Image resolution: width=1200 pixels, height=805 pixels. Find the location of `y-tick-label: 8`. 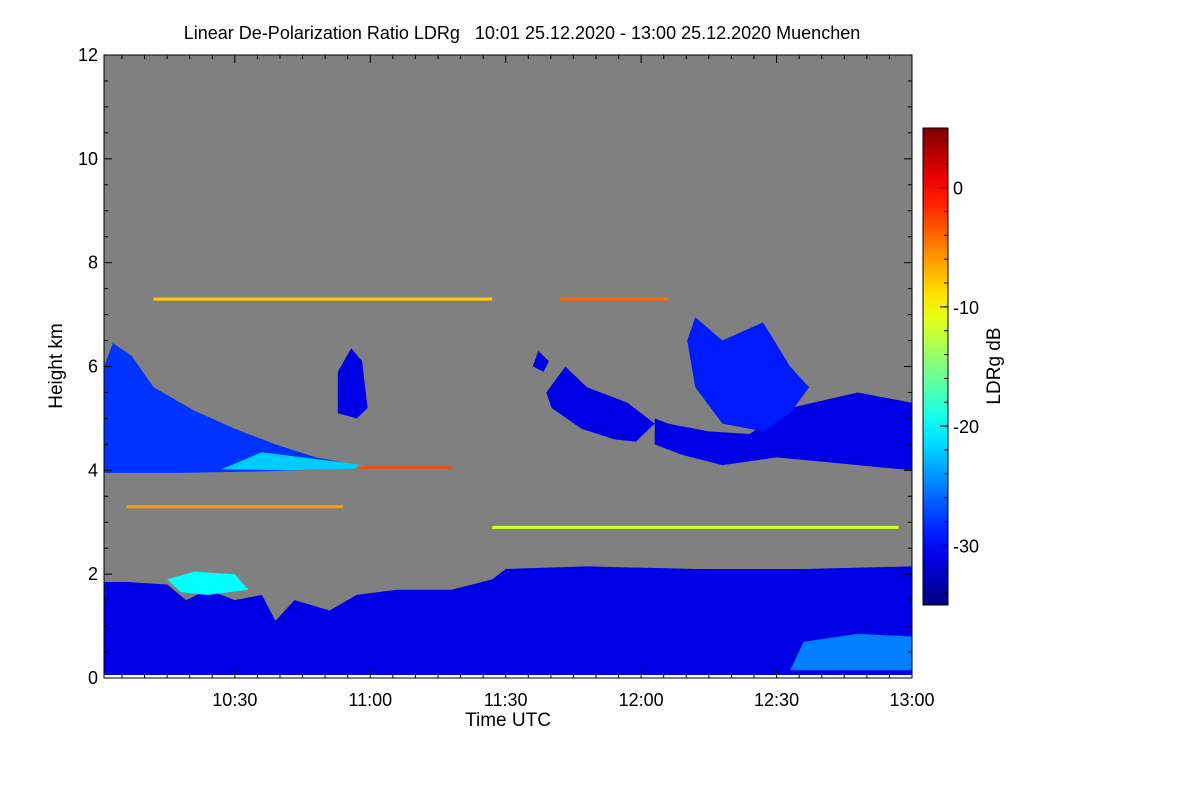

y-tick-label: 8 is located at coordinates (93, 263).